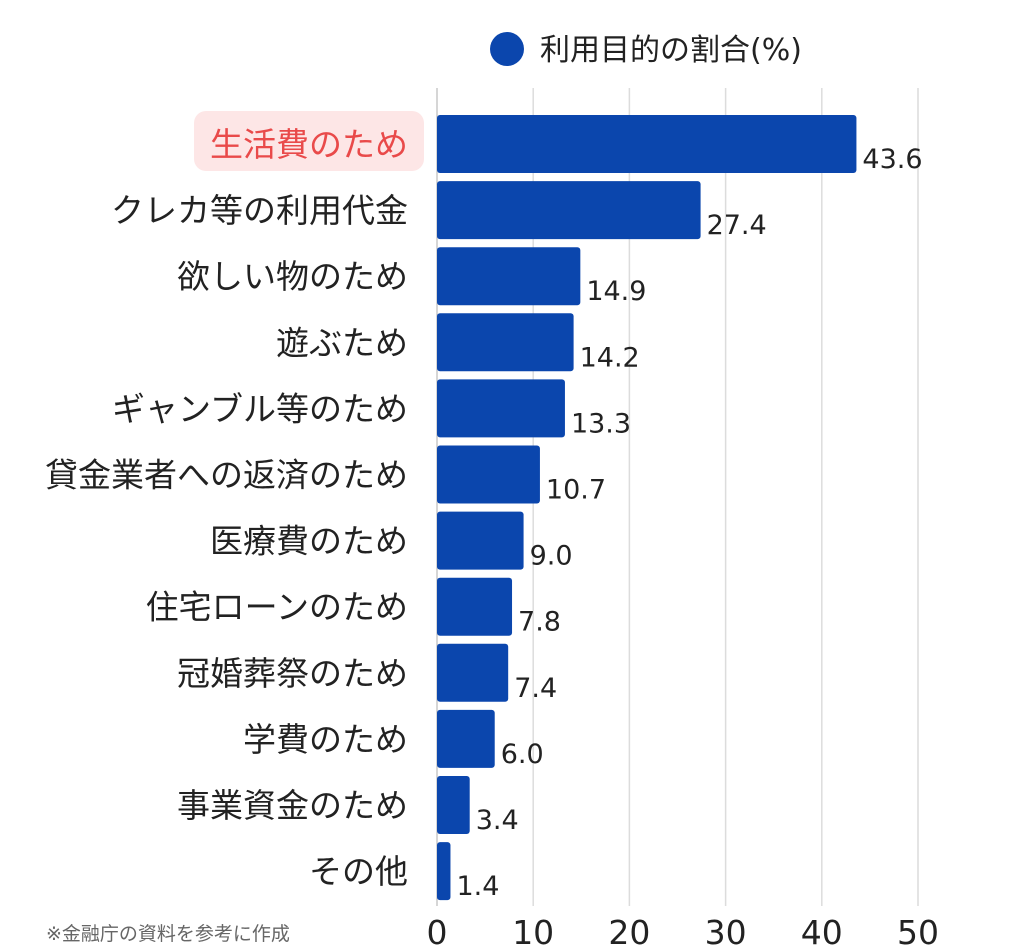 This screenshot has width=1024, height=947. Describe the element at coordinates (309, 144) in the screenshot. I see `category-label-highlighted: 生活費のため` at that location.